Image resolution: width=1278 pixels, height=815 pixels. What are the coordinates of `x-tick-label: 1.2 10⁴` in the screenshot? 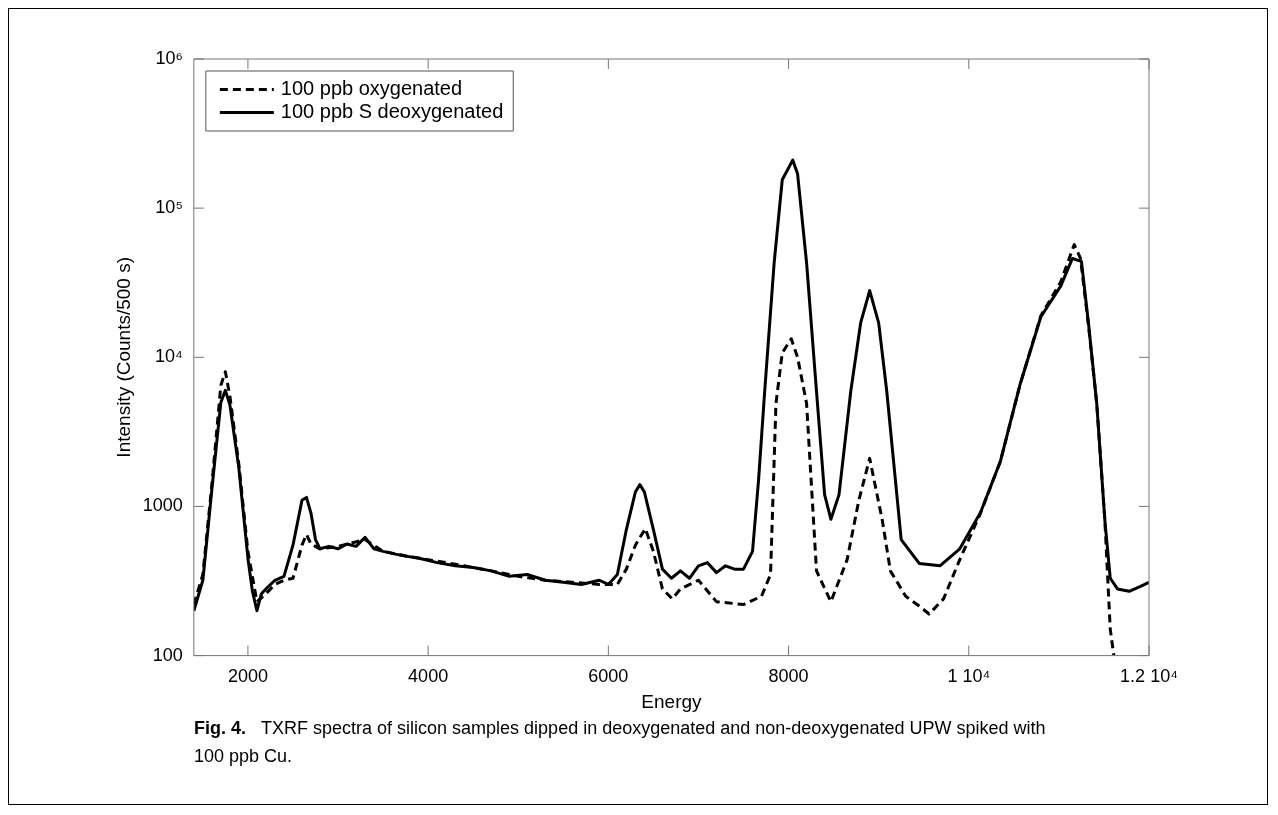 It's located at (1149, 676).